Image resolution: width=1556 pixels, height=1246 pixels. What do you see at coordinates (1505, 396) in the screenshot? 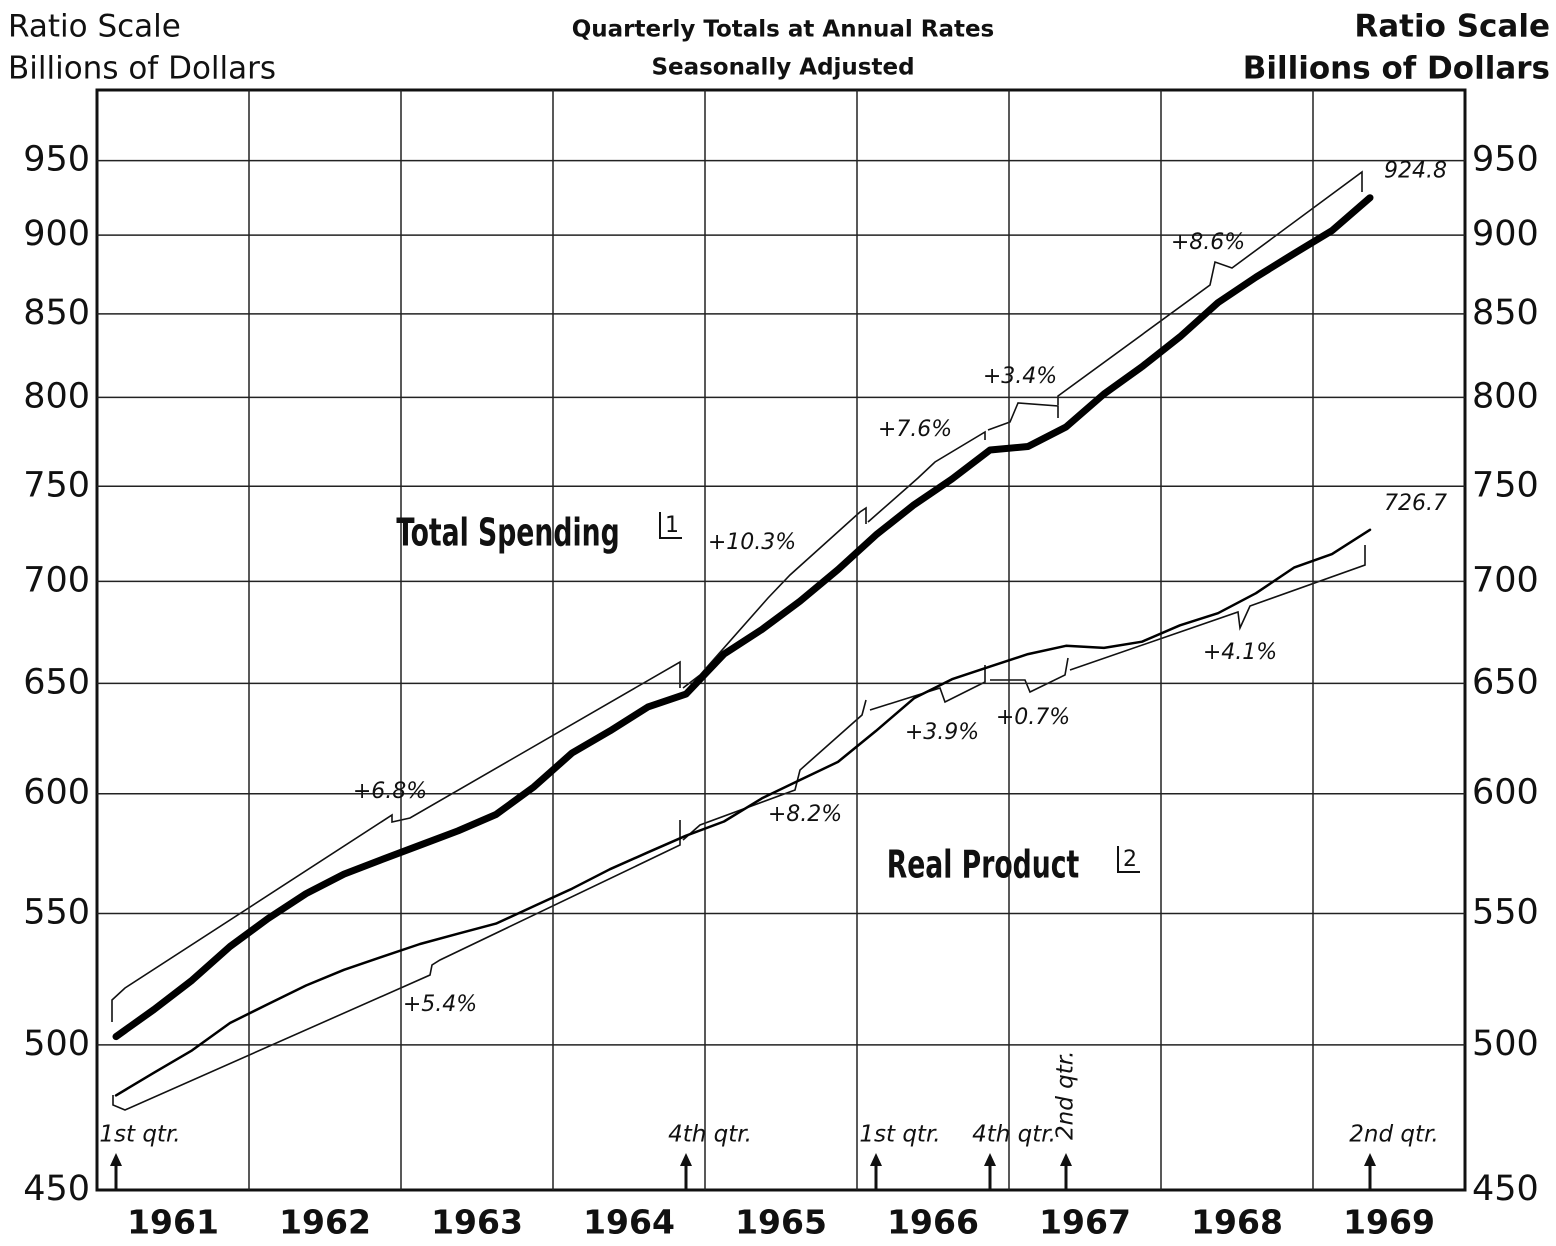
I see `y2-tick-label: 800` at bounding box center [1505, 396].